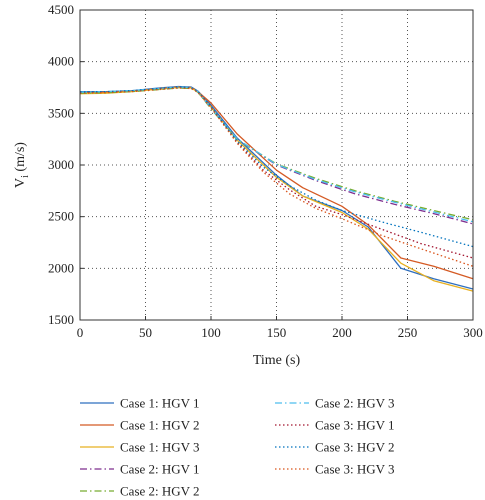 This screenshot has height=500, width=485. What do you see at coordinates (61, 61) in the screenshot?
I see `y-tick-label: 4000` at bounding box center [61, 61].